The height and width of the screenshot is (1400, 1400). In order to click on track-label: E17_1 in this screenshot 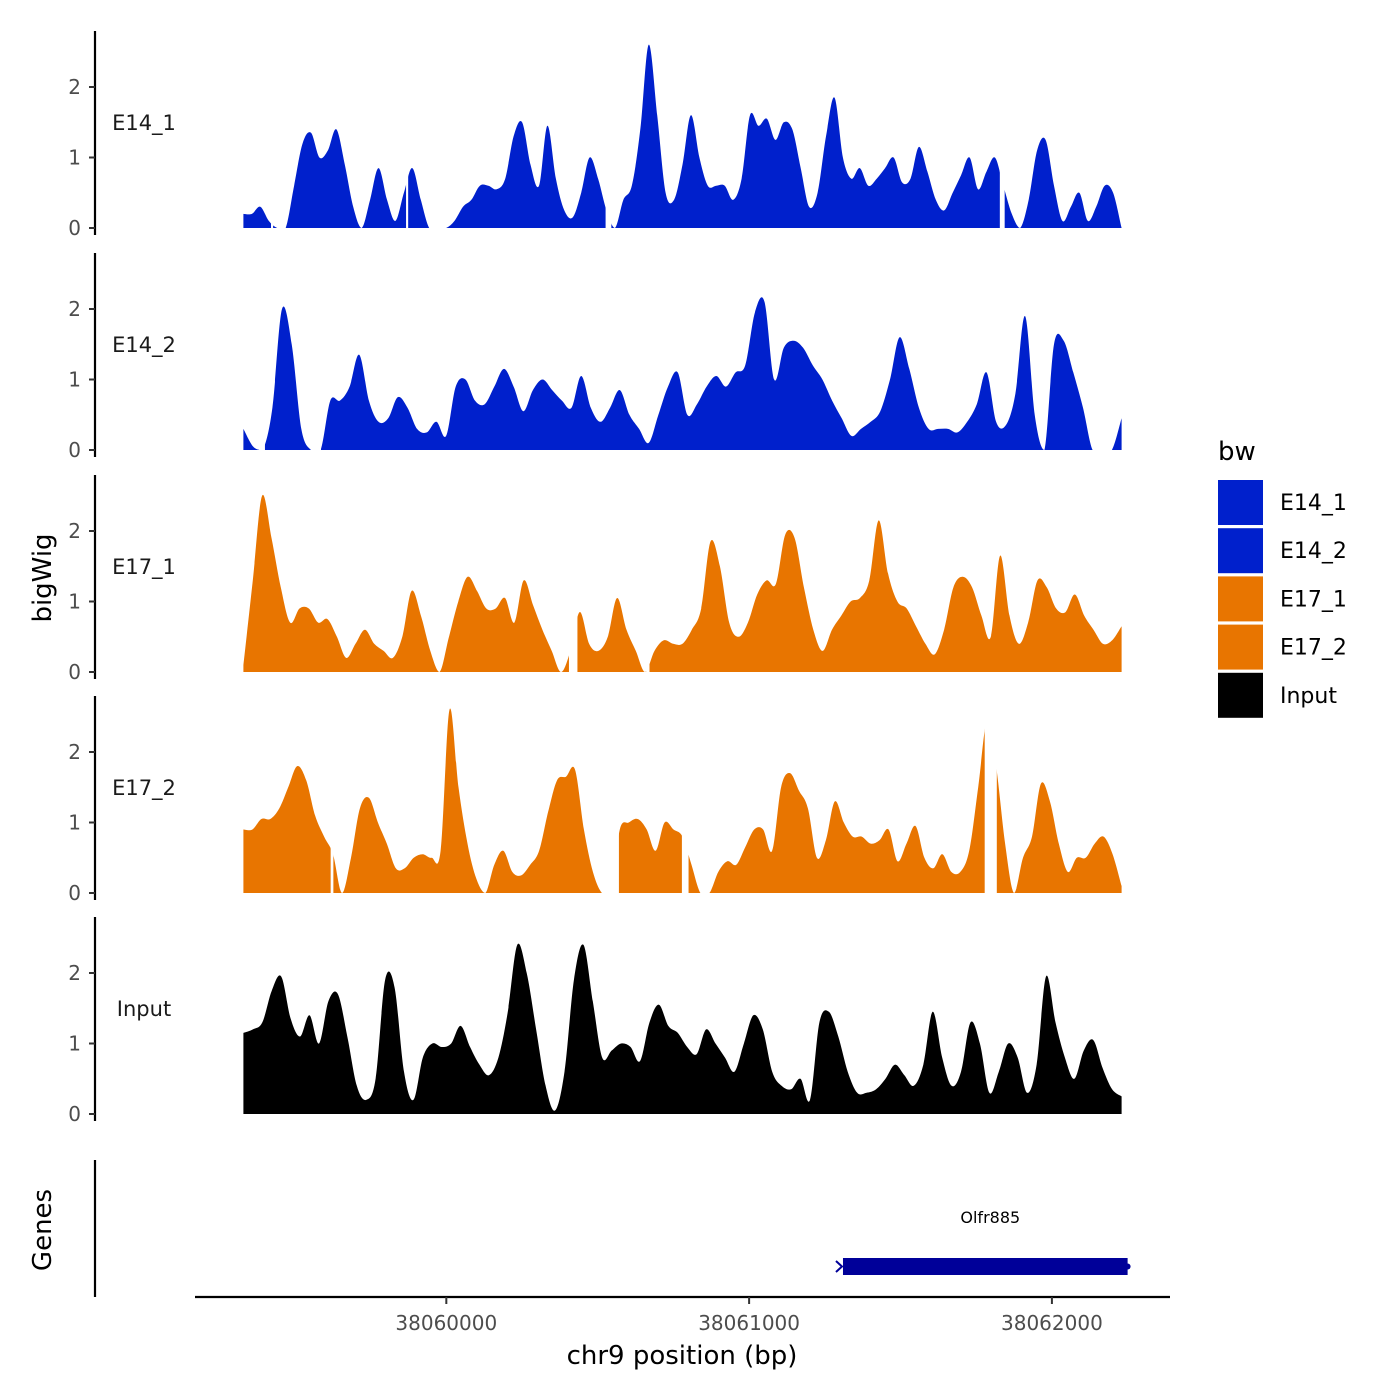, I will do `click(144, 567)`.